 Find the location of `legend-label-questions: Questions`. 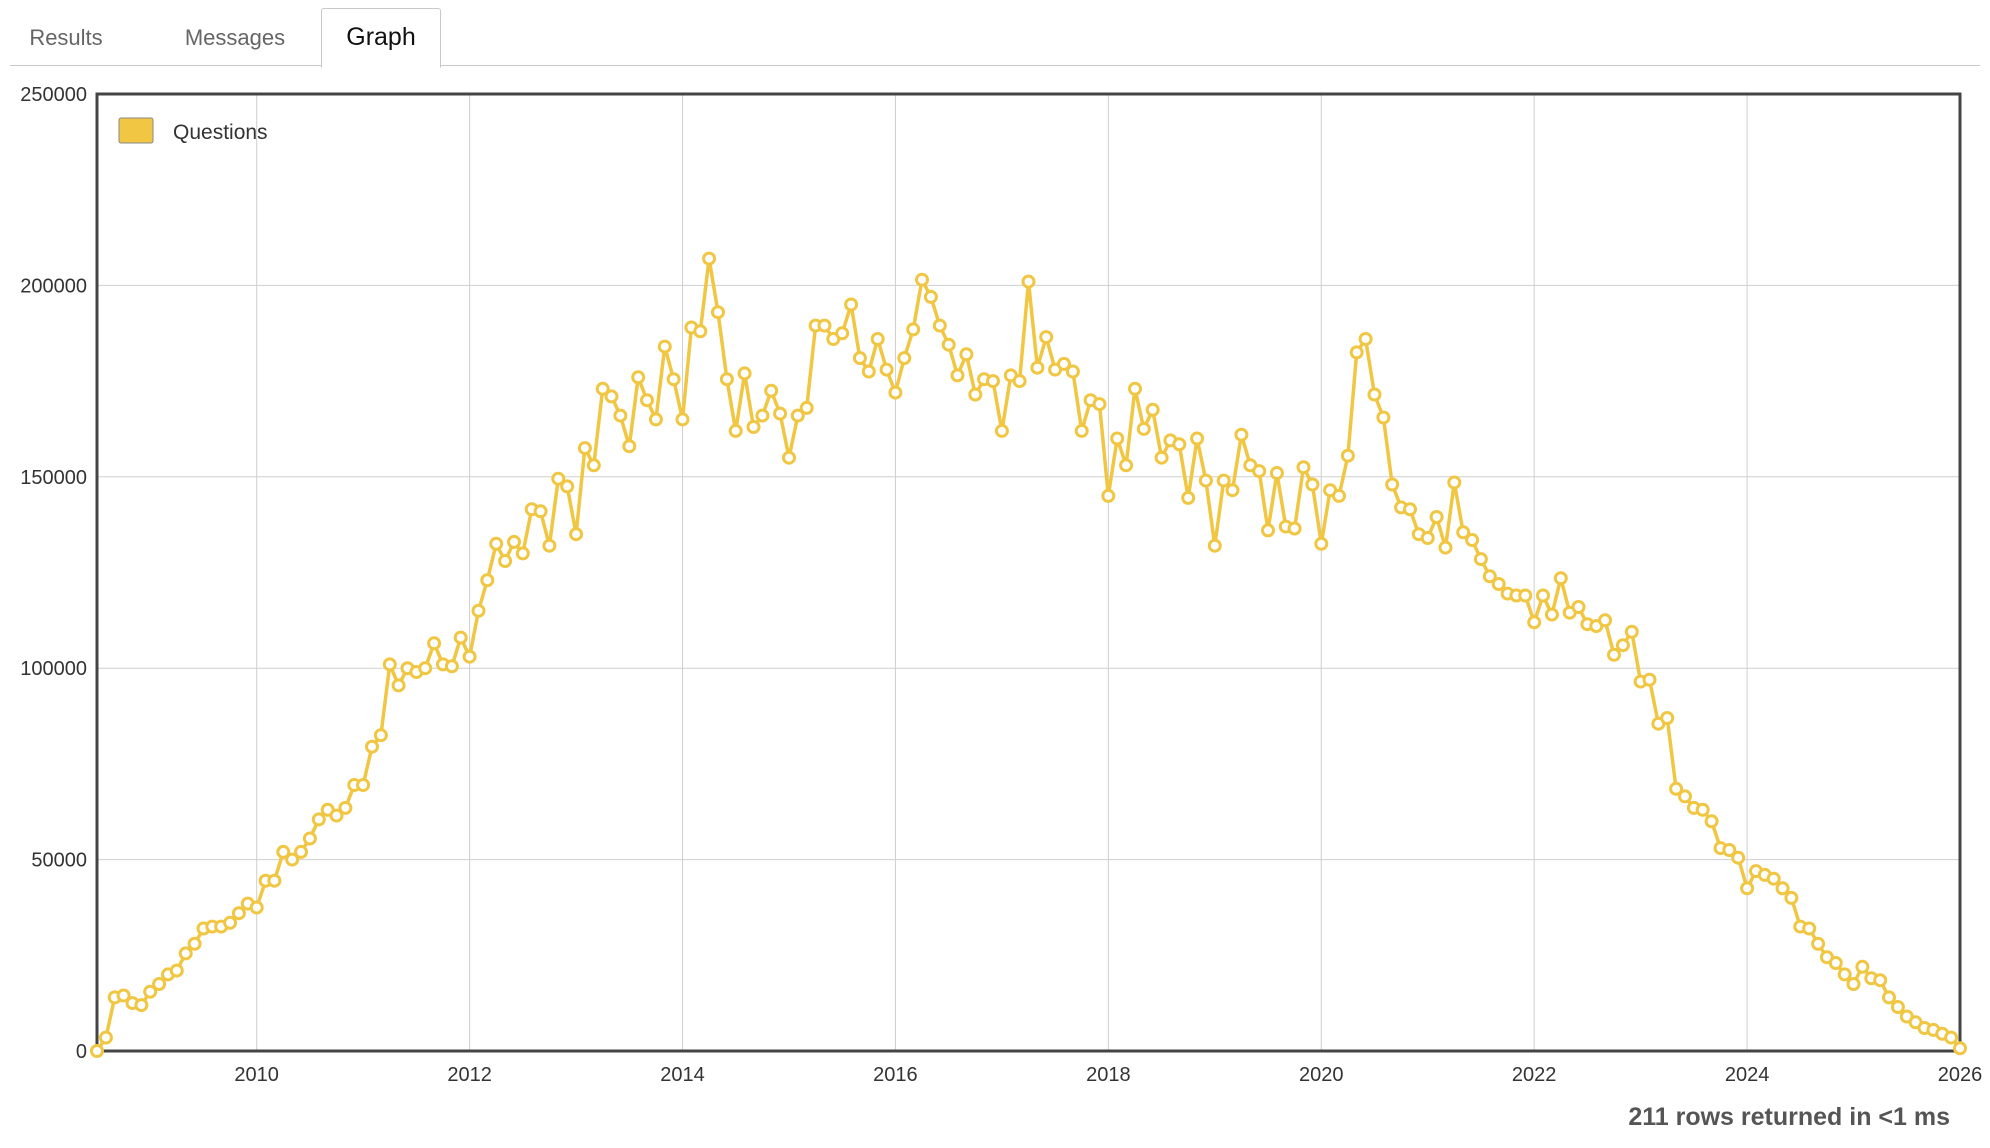

legend-label-questions: Questions is located at coordinates (220, 132).